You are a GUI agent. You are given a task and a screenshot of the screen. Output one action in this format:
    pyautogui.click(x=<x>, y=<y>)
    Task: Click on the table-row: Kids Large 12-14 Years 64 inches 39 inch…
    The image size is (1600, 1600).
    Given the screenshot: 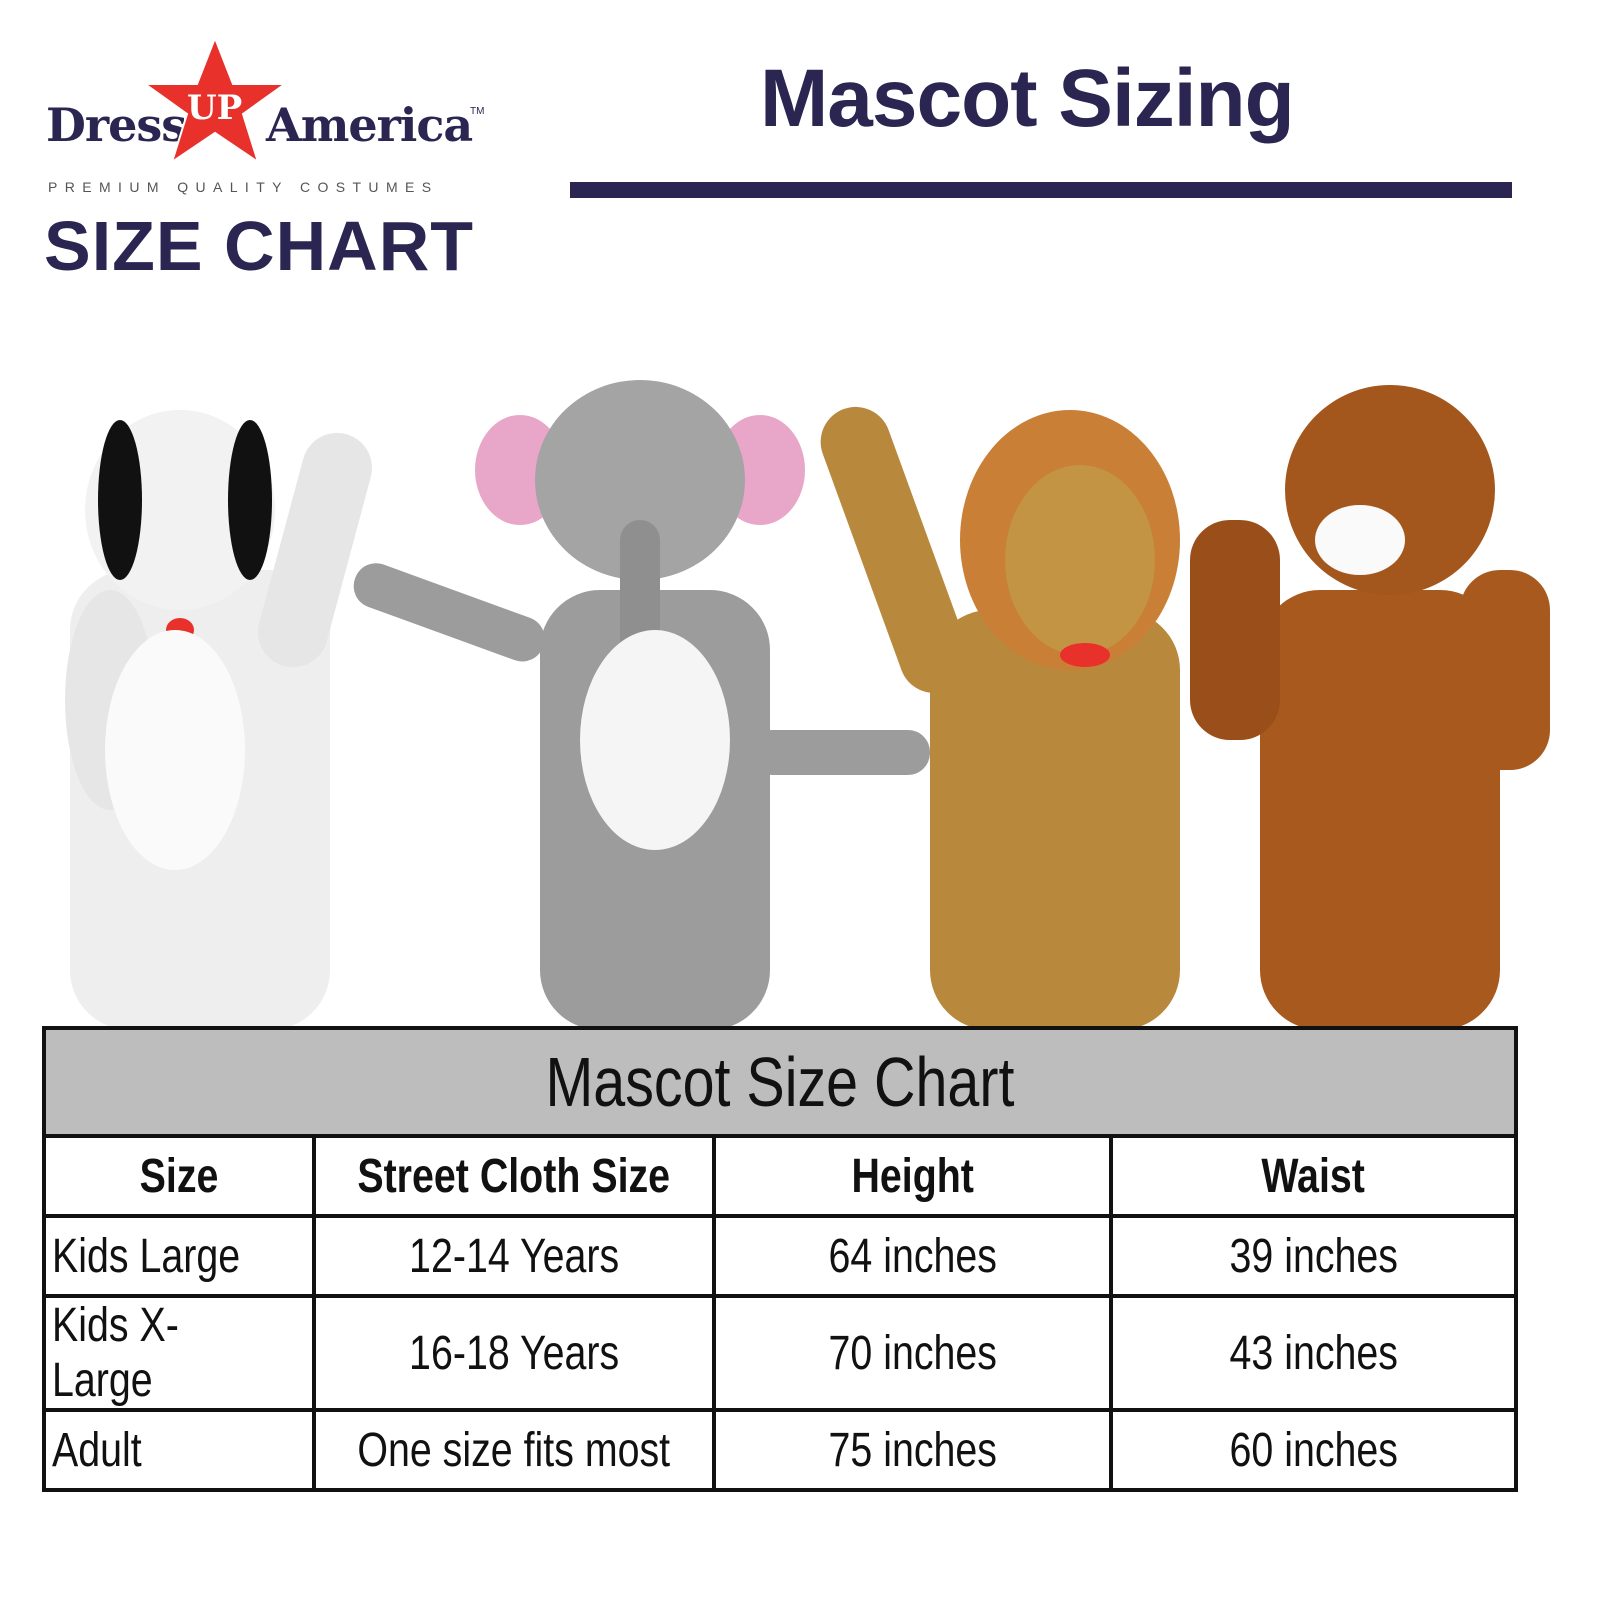 What is the action you would take?
    pyautogui.click(x=780, y=1256)
    